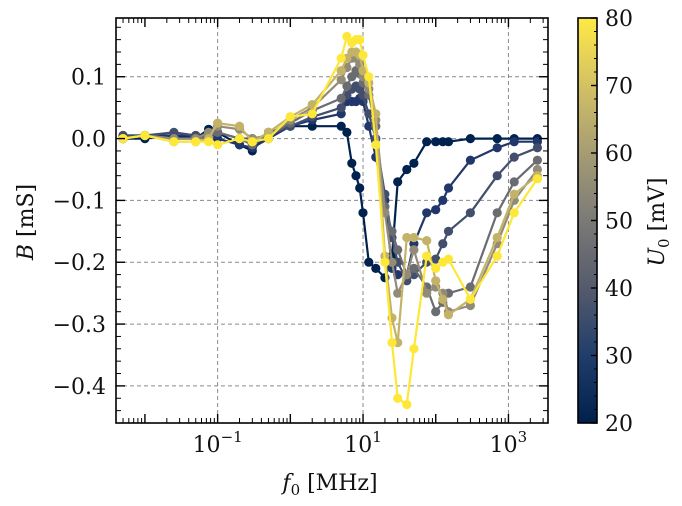 This screenshot has height=506, width=682. I want to click on y-tick-label: 0.1, so click(88, 78).